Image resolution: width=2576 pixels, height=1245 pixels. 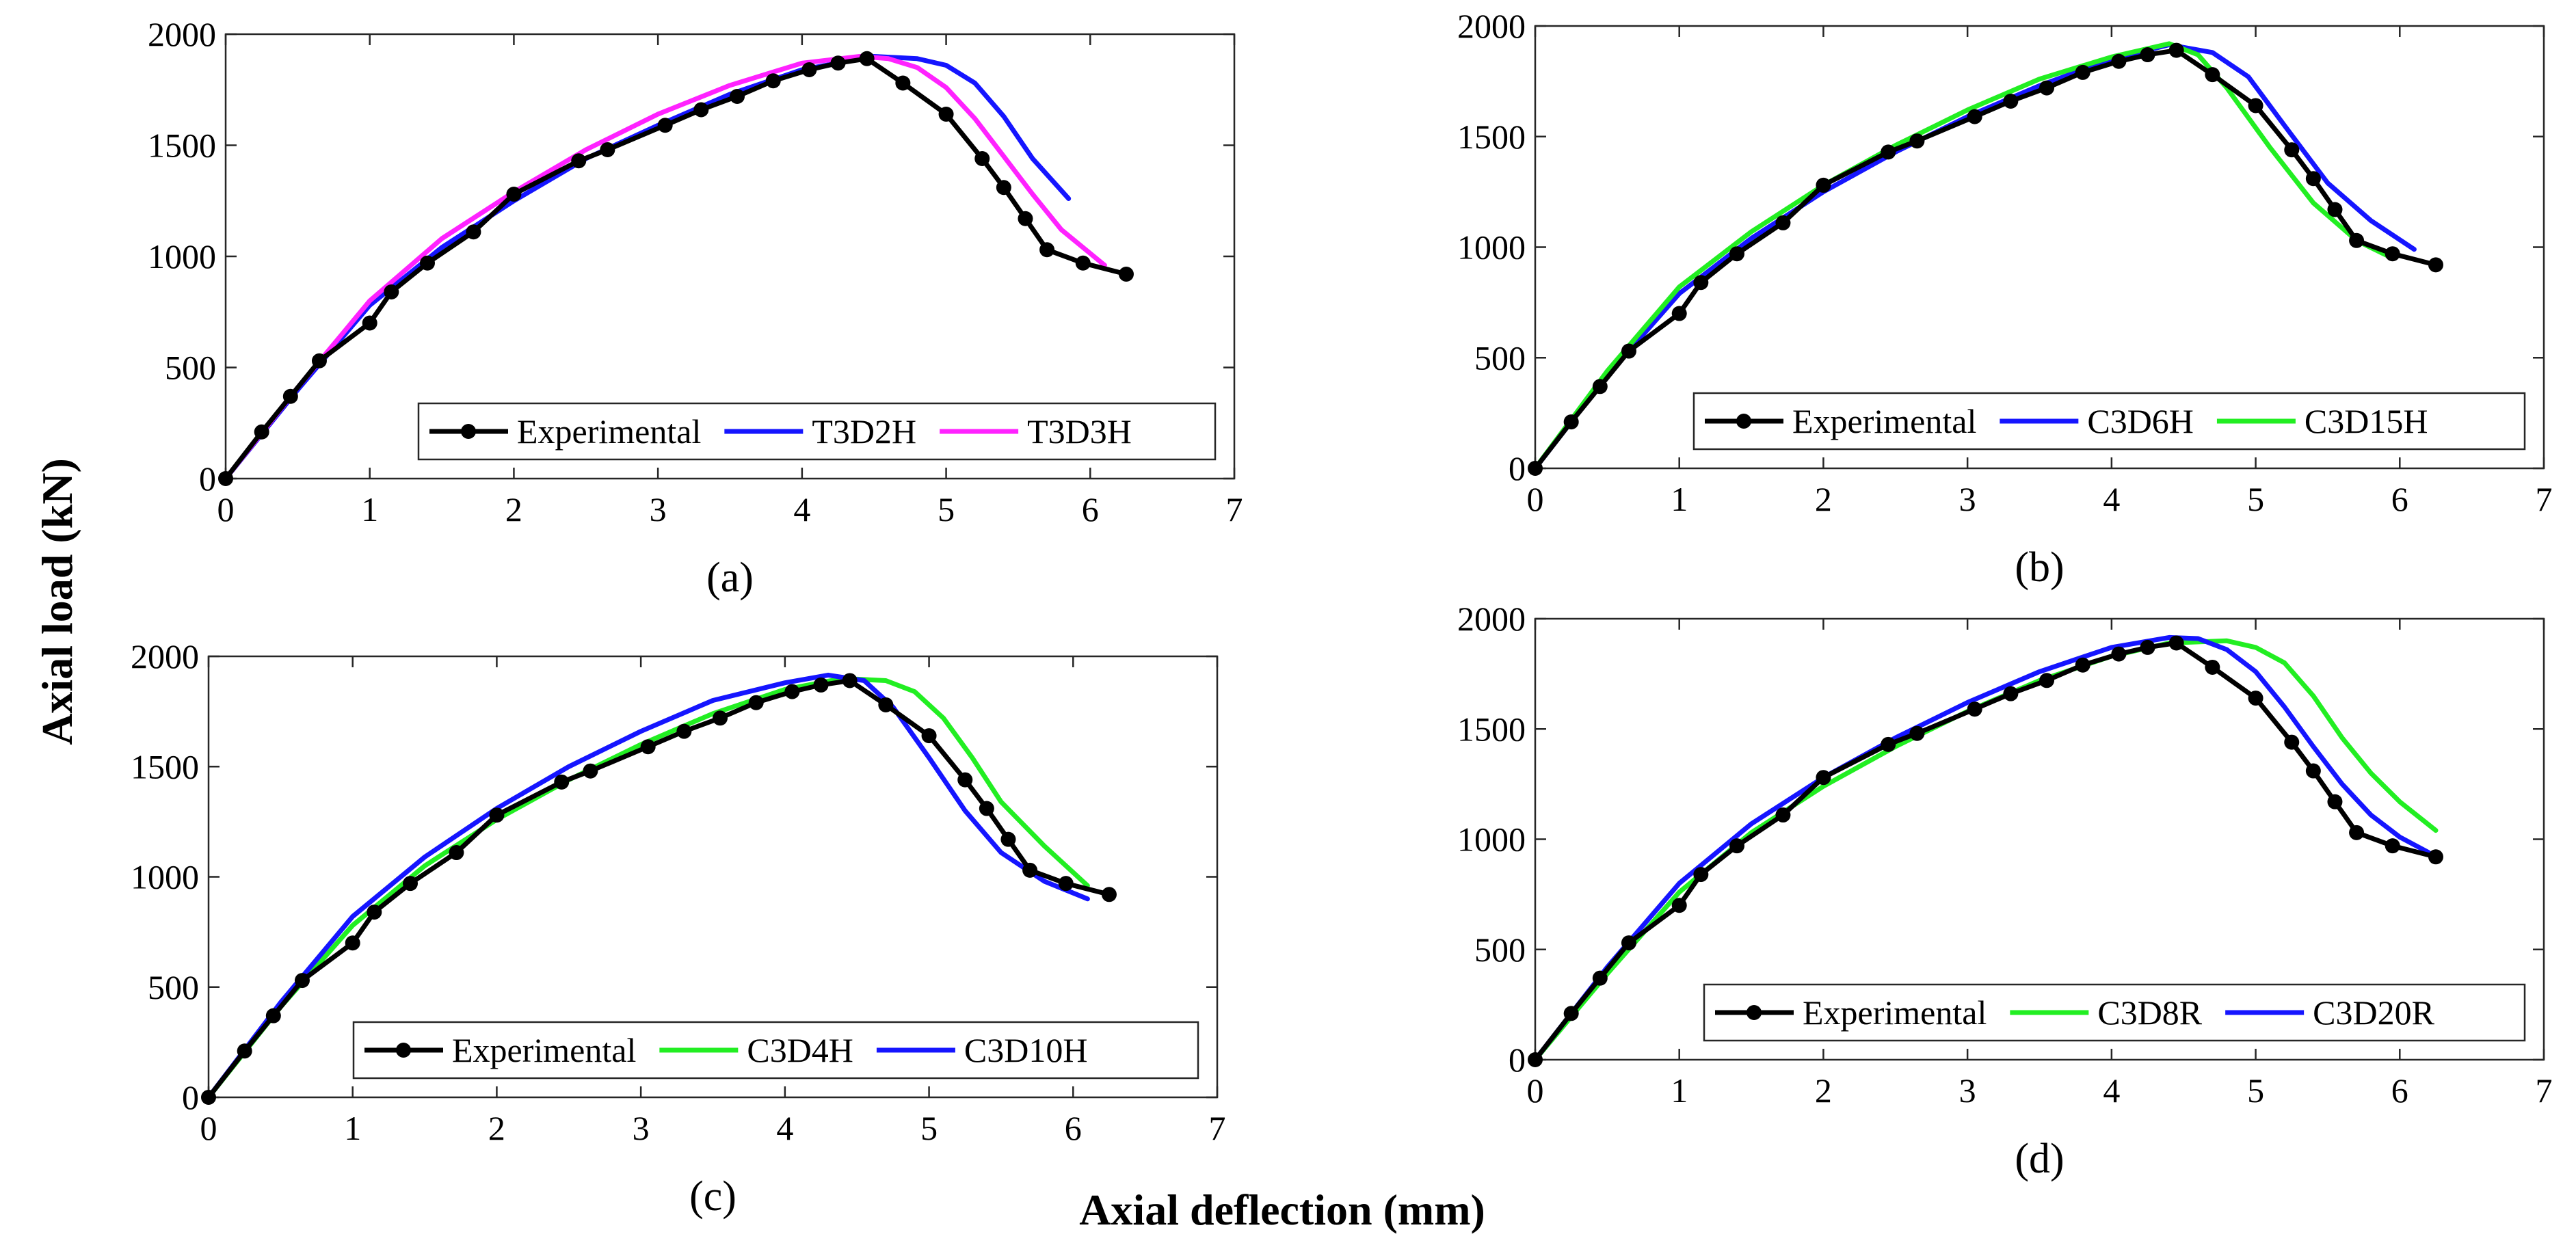 I want to click on y-tick-label: 500, so click(x=1500, y=358).